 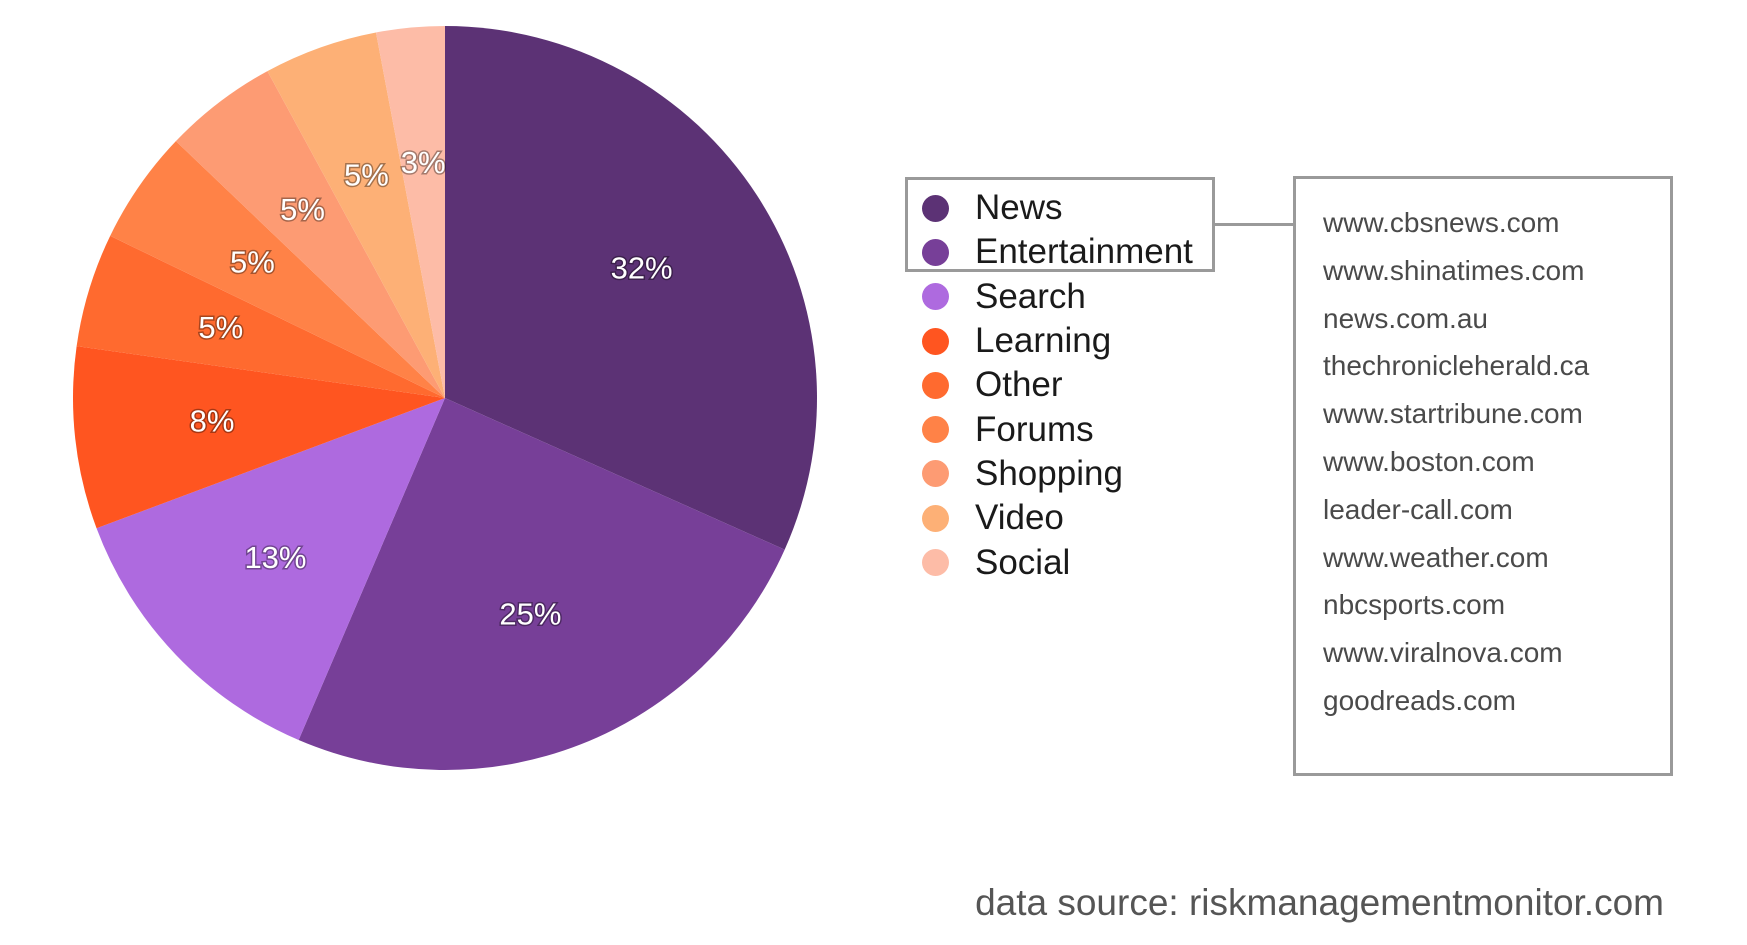 What do you see at coordinates (1420, 700) in the screenshot?
I see `site-list-item: goodreads.com` at bounding box center [1420, 700].